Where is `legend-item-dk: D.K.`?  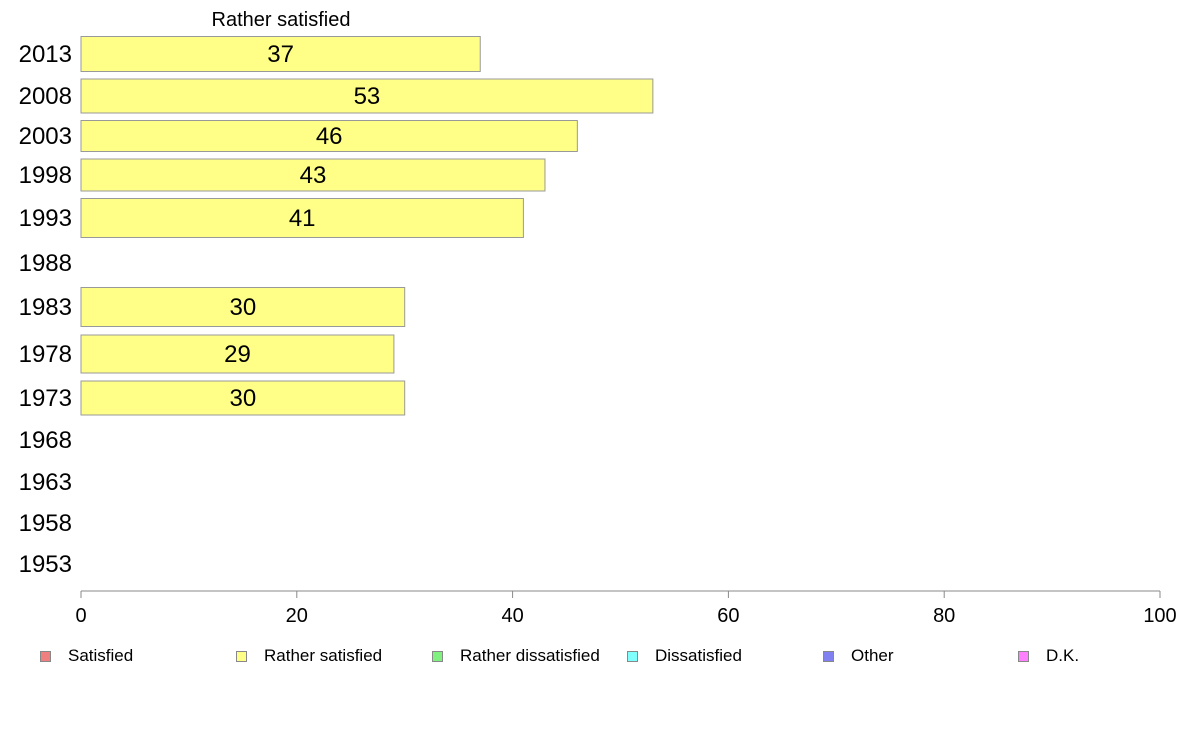 legend-item-dk: D.K. is located at coordinates (1048, 656).